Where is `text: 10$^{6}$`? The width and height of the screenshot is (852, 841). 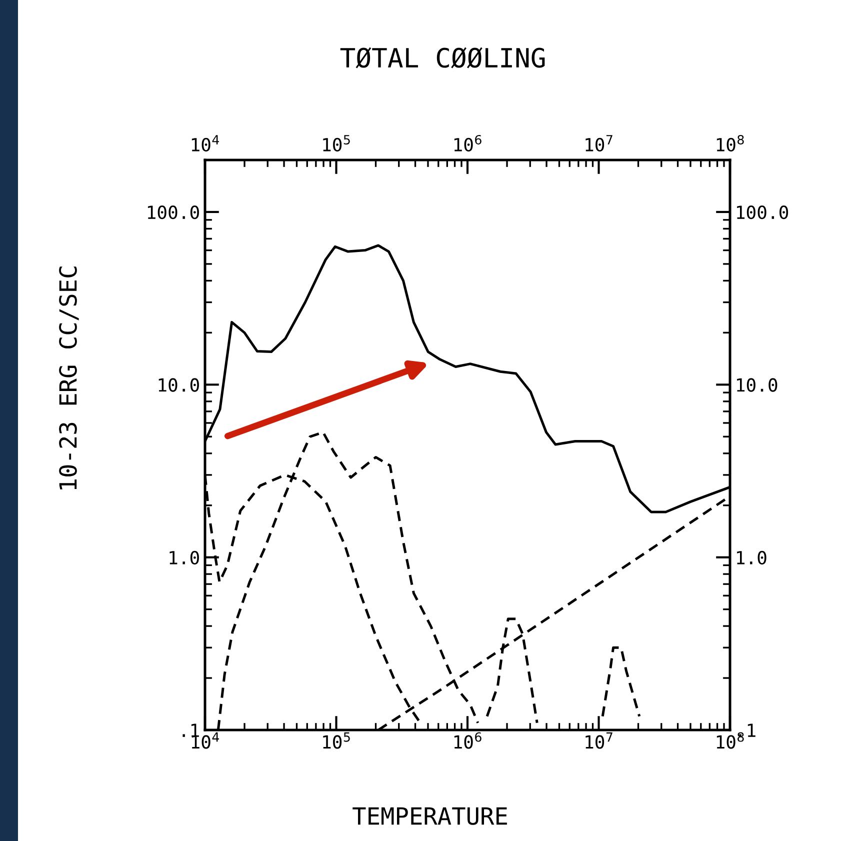
text: 10$^{6}$ is located at coordinates (468, 143).